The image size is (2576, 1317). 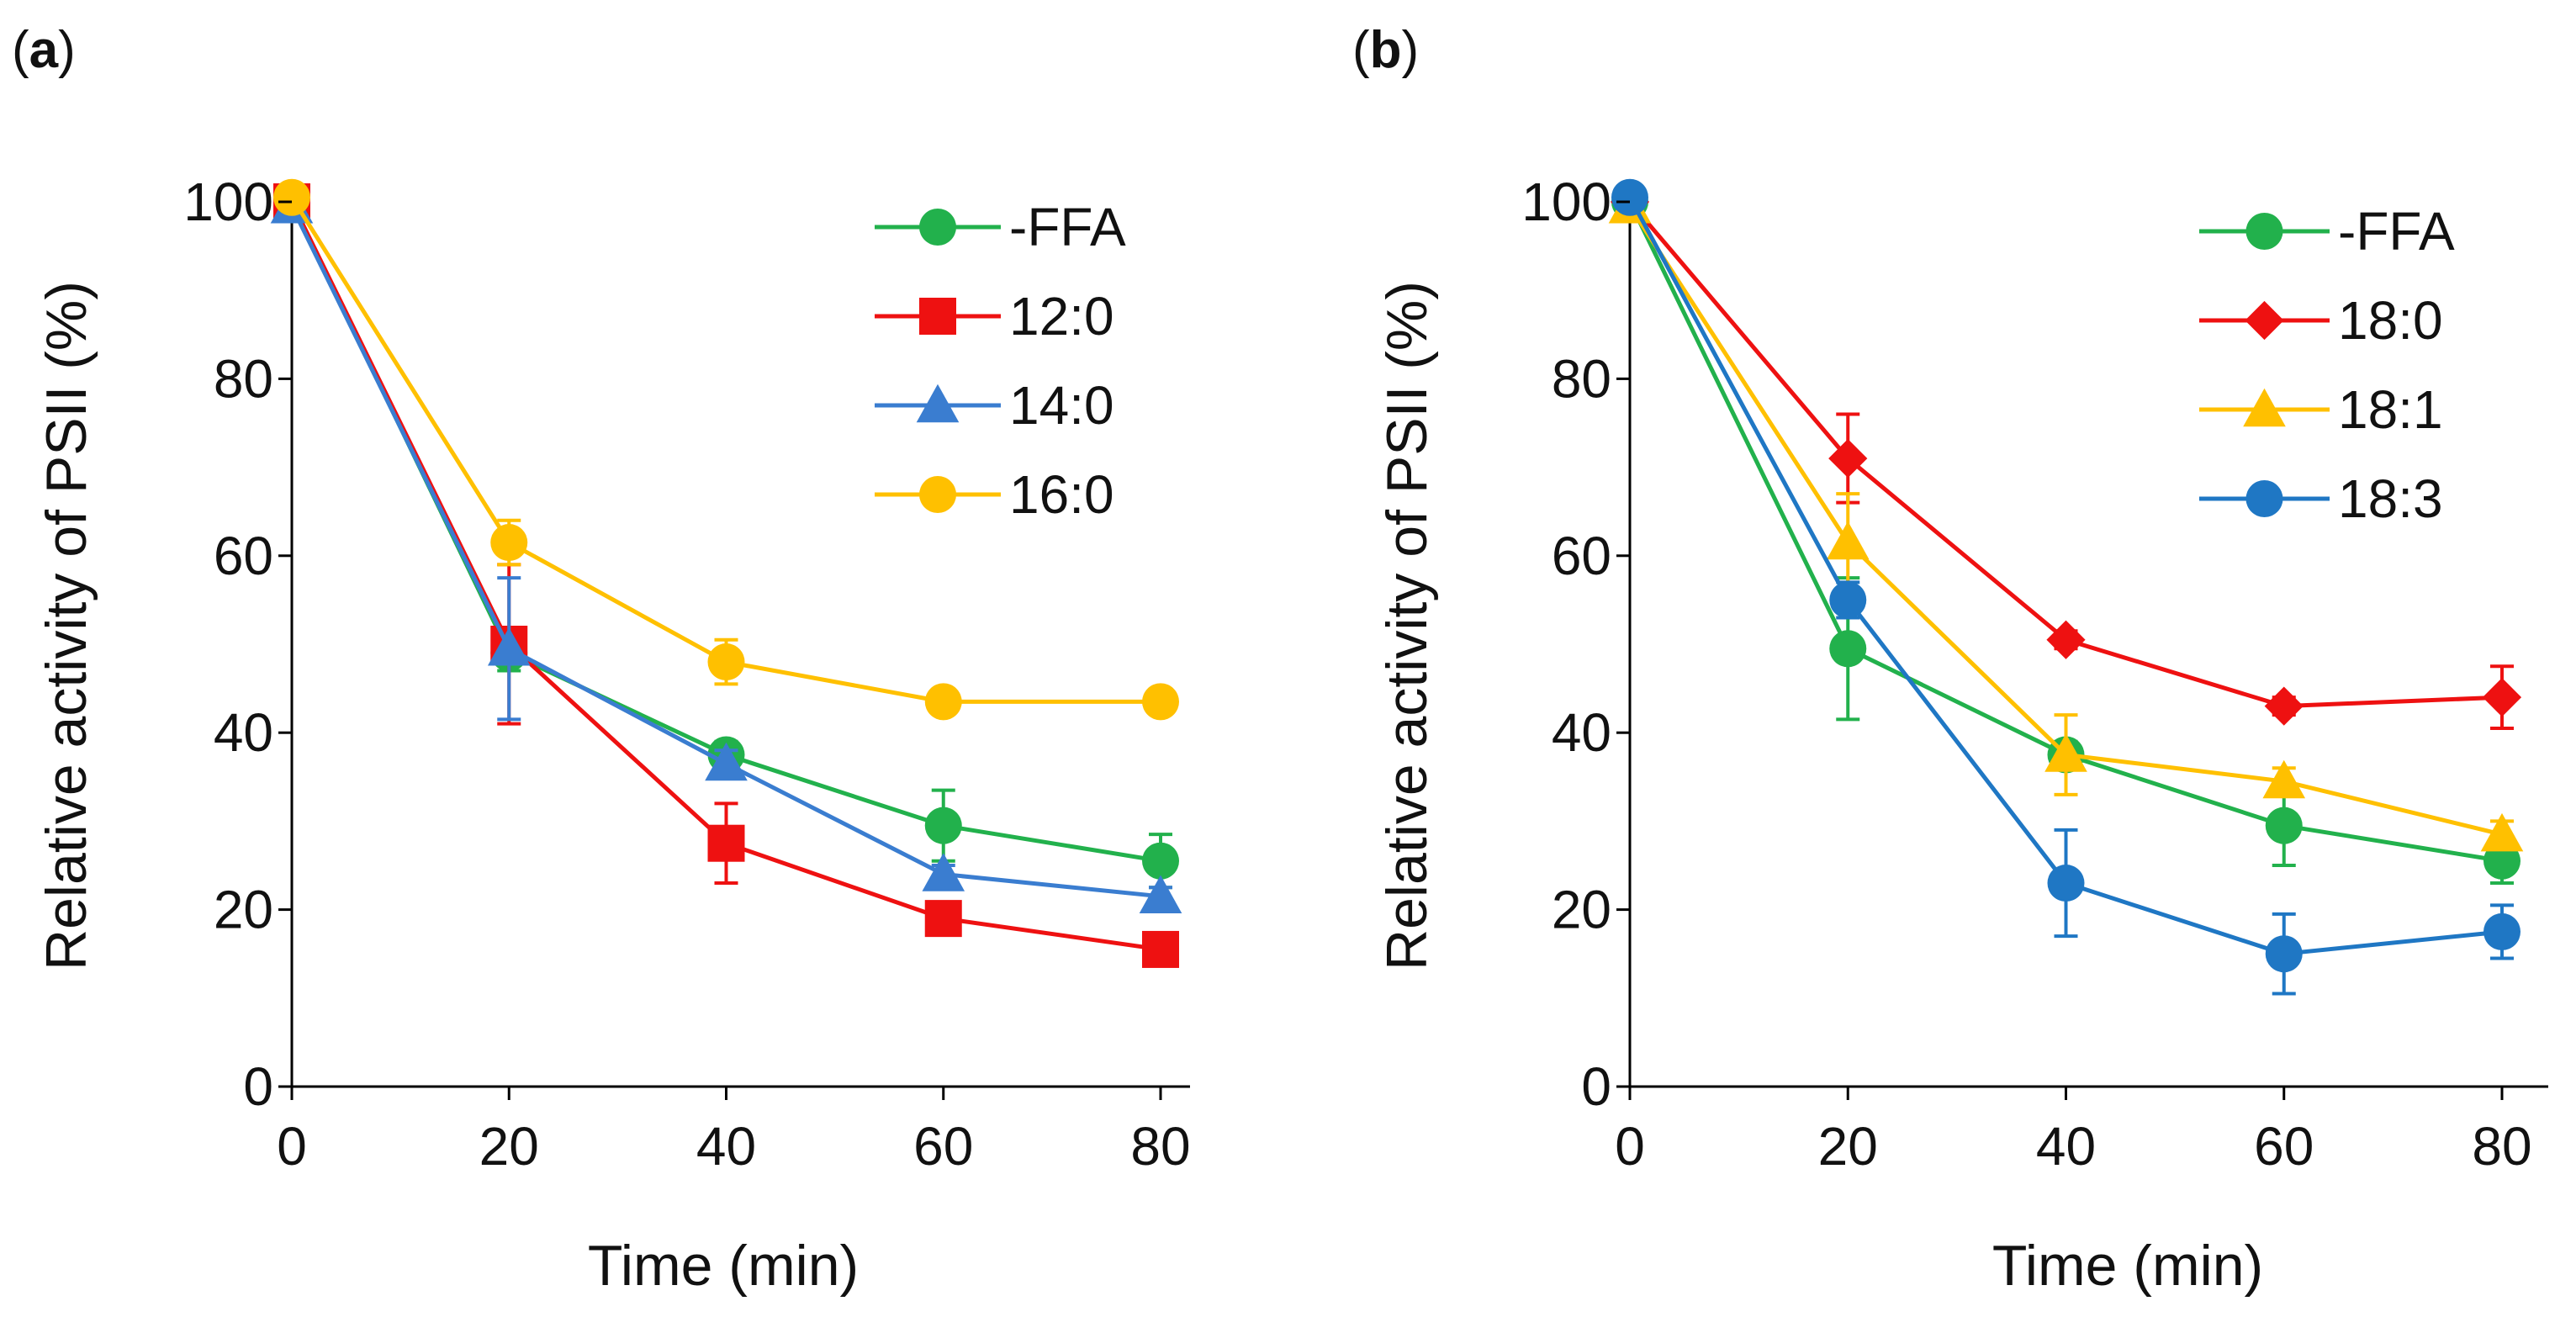 I want to click on panel-b-legend: -FFA 18:0 18:1 18:3, so click(x=2327, y=365).